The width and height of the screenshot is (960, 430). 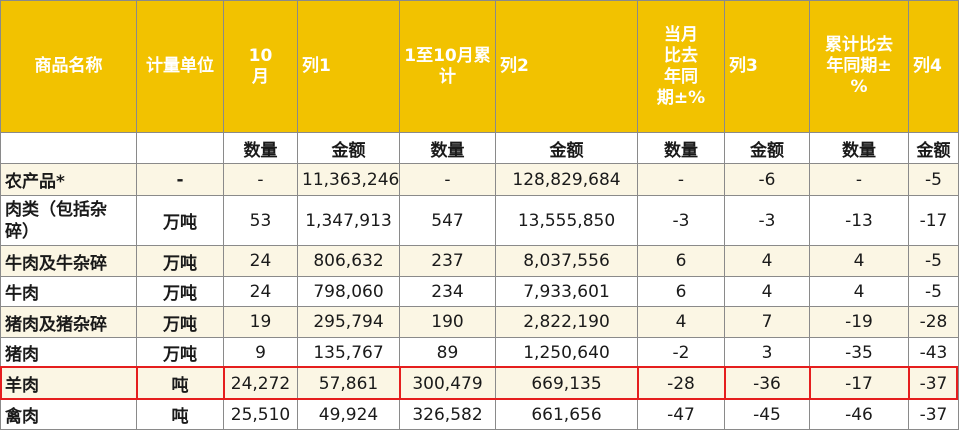 What do you see at coordinates (447, 179) in the screenshot?
I see `cumulative-qty: -` at bounding box center [447, 179].